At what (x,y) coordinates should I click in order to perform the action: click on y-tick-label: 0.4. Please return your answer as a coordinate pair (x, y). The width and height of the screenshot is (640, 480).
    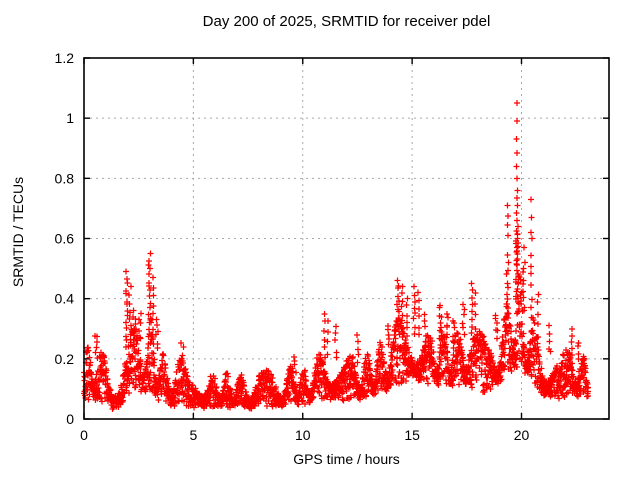
    Looking at the image, I should click on (65, 299).